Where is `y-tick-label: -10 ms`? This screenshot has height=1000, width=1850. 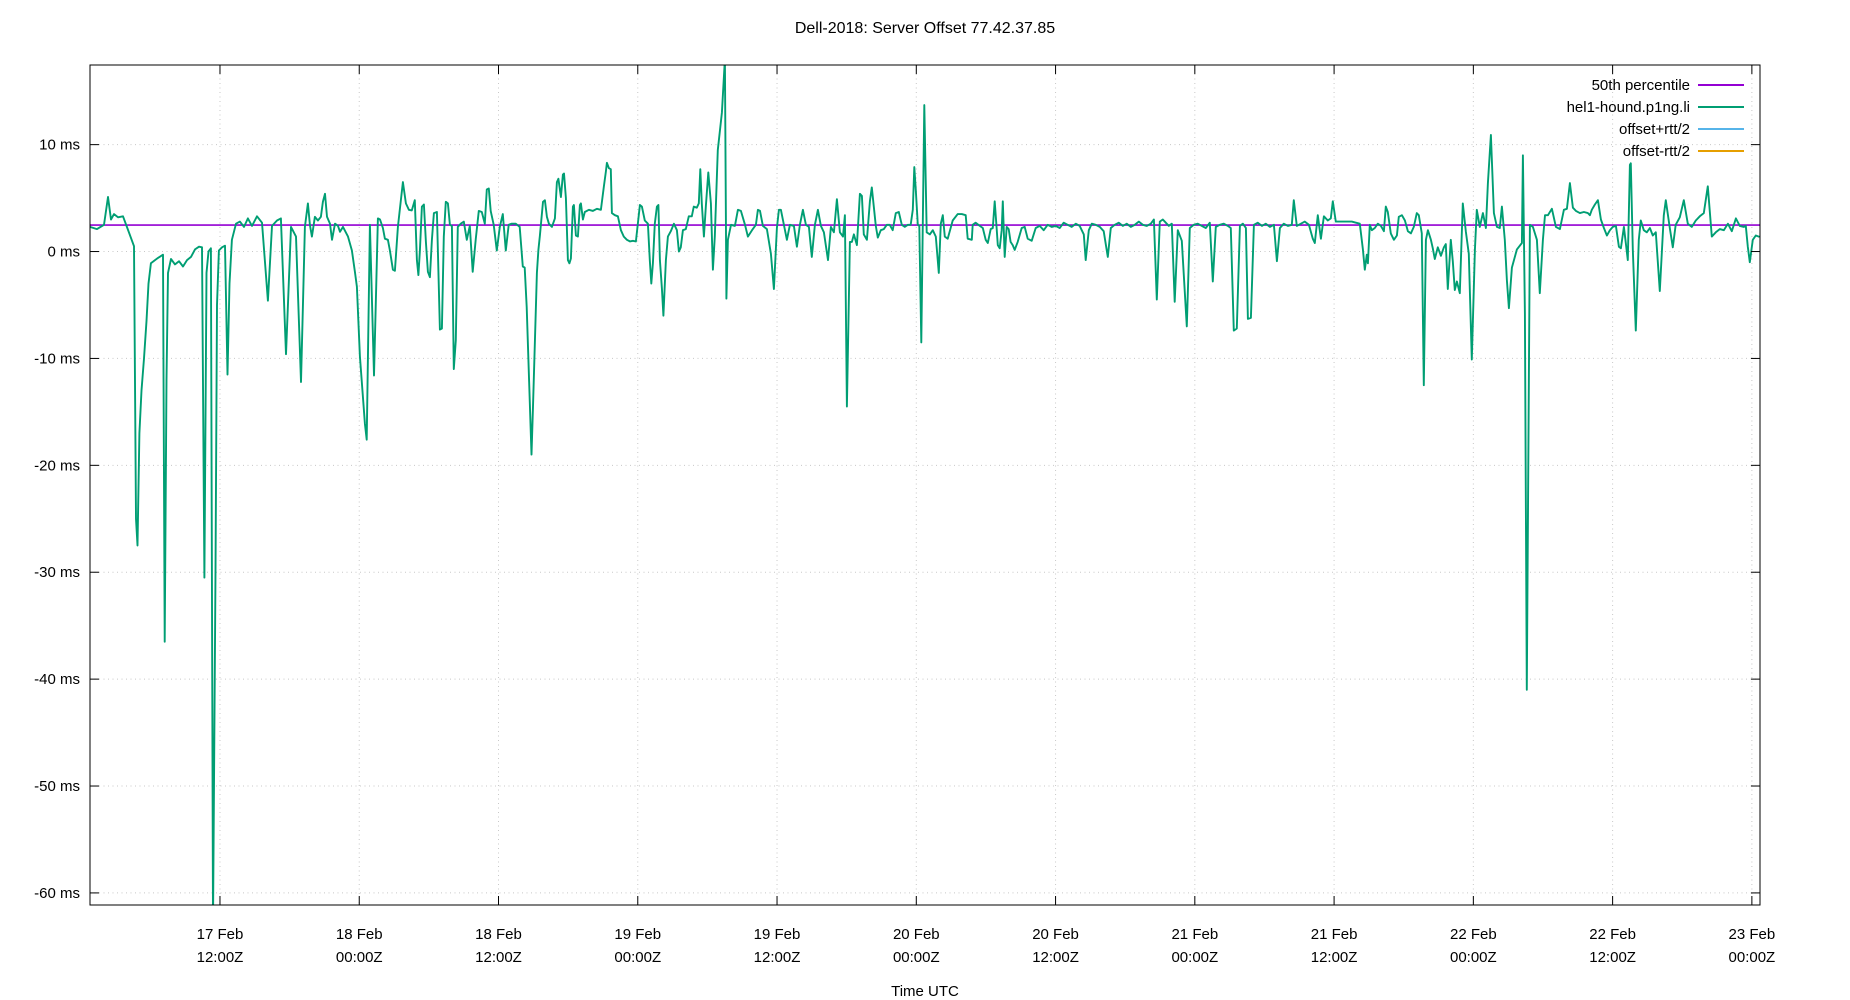
y-tick-label: -10 ms is located at coordinates (57, 358).